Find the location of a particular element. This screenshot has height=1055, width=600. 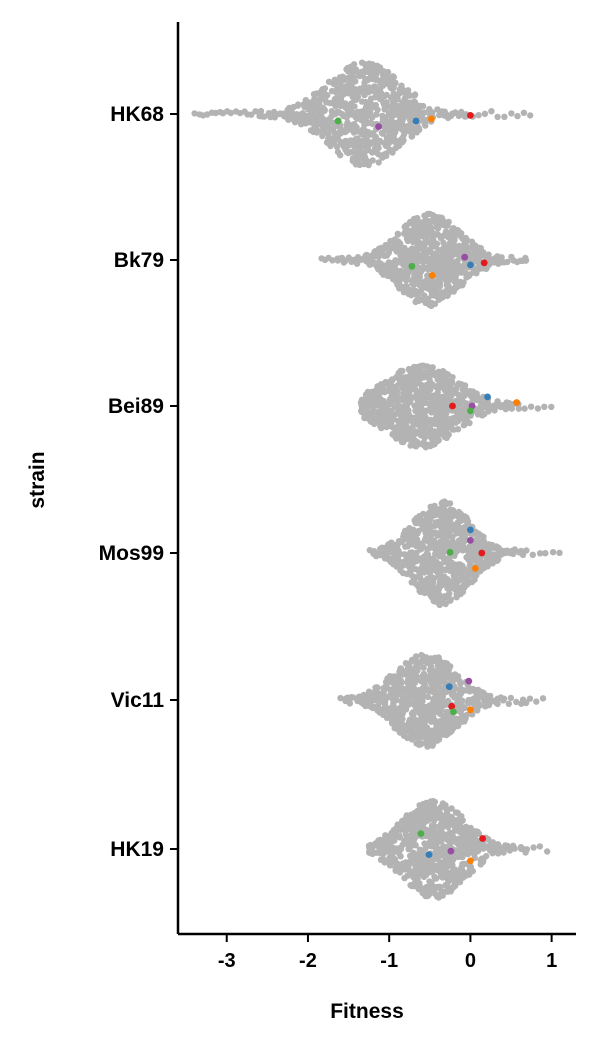

highlight-point-Bei89-orange is located at coordinates (517, 402).